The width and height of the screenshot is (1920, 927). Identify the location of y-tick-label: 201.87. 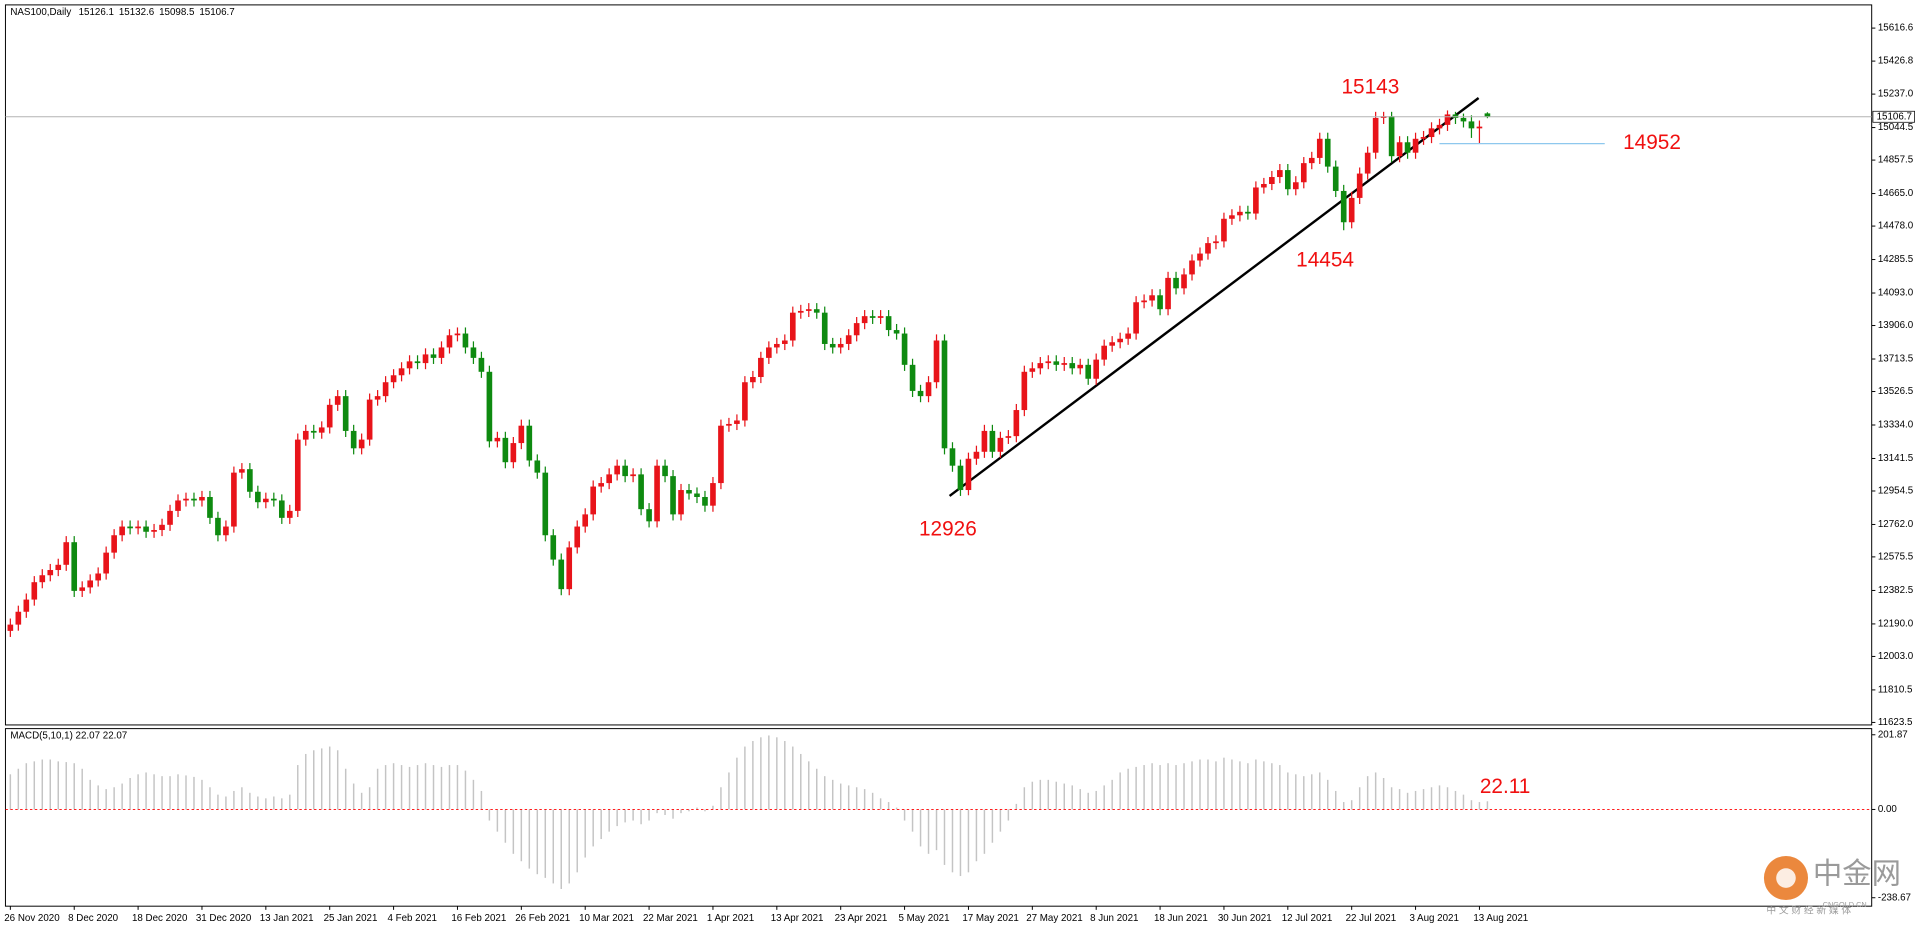
(1893, 734).